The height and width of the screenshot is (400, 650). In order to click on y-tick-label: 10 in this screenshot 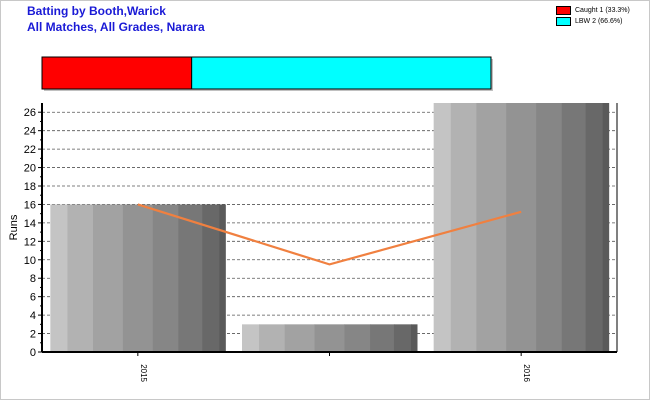, I will do `click(30, 261)`.